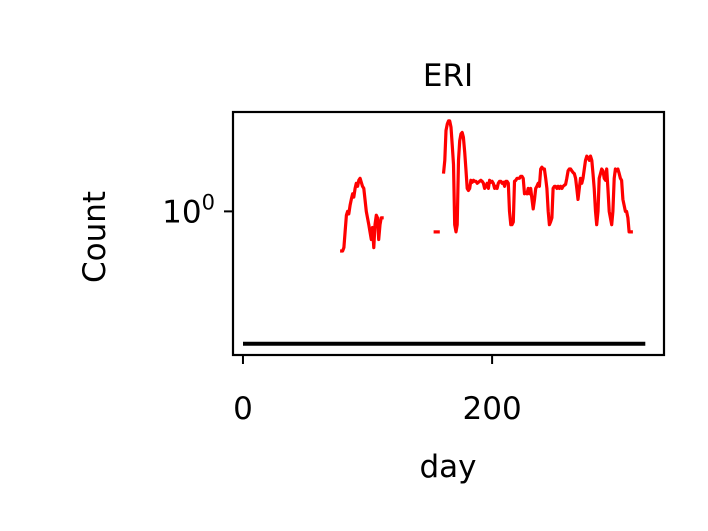 The image size is (708, 531). What do you see at coordinates (447, 467) in the screenshot?
I see `x-axis-label: day` at bounding box center [447, 467].